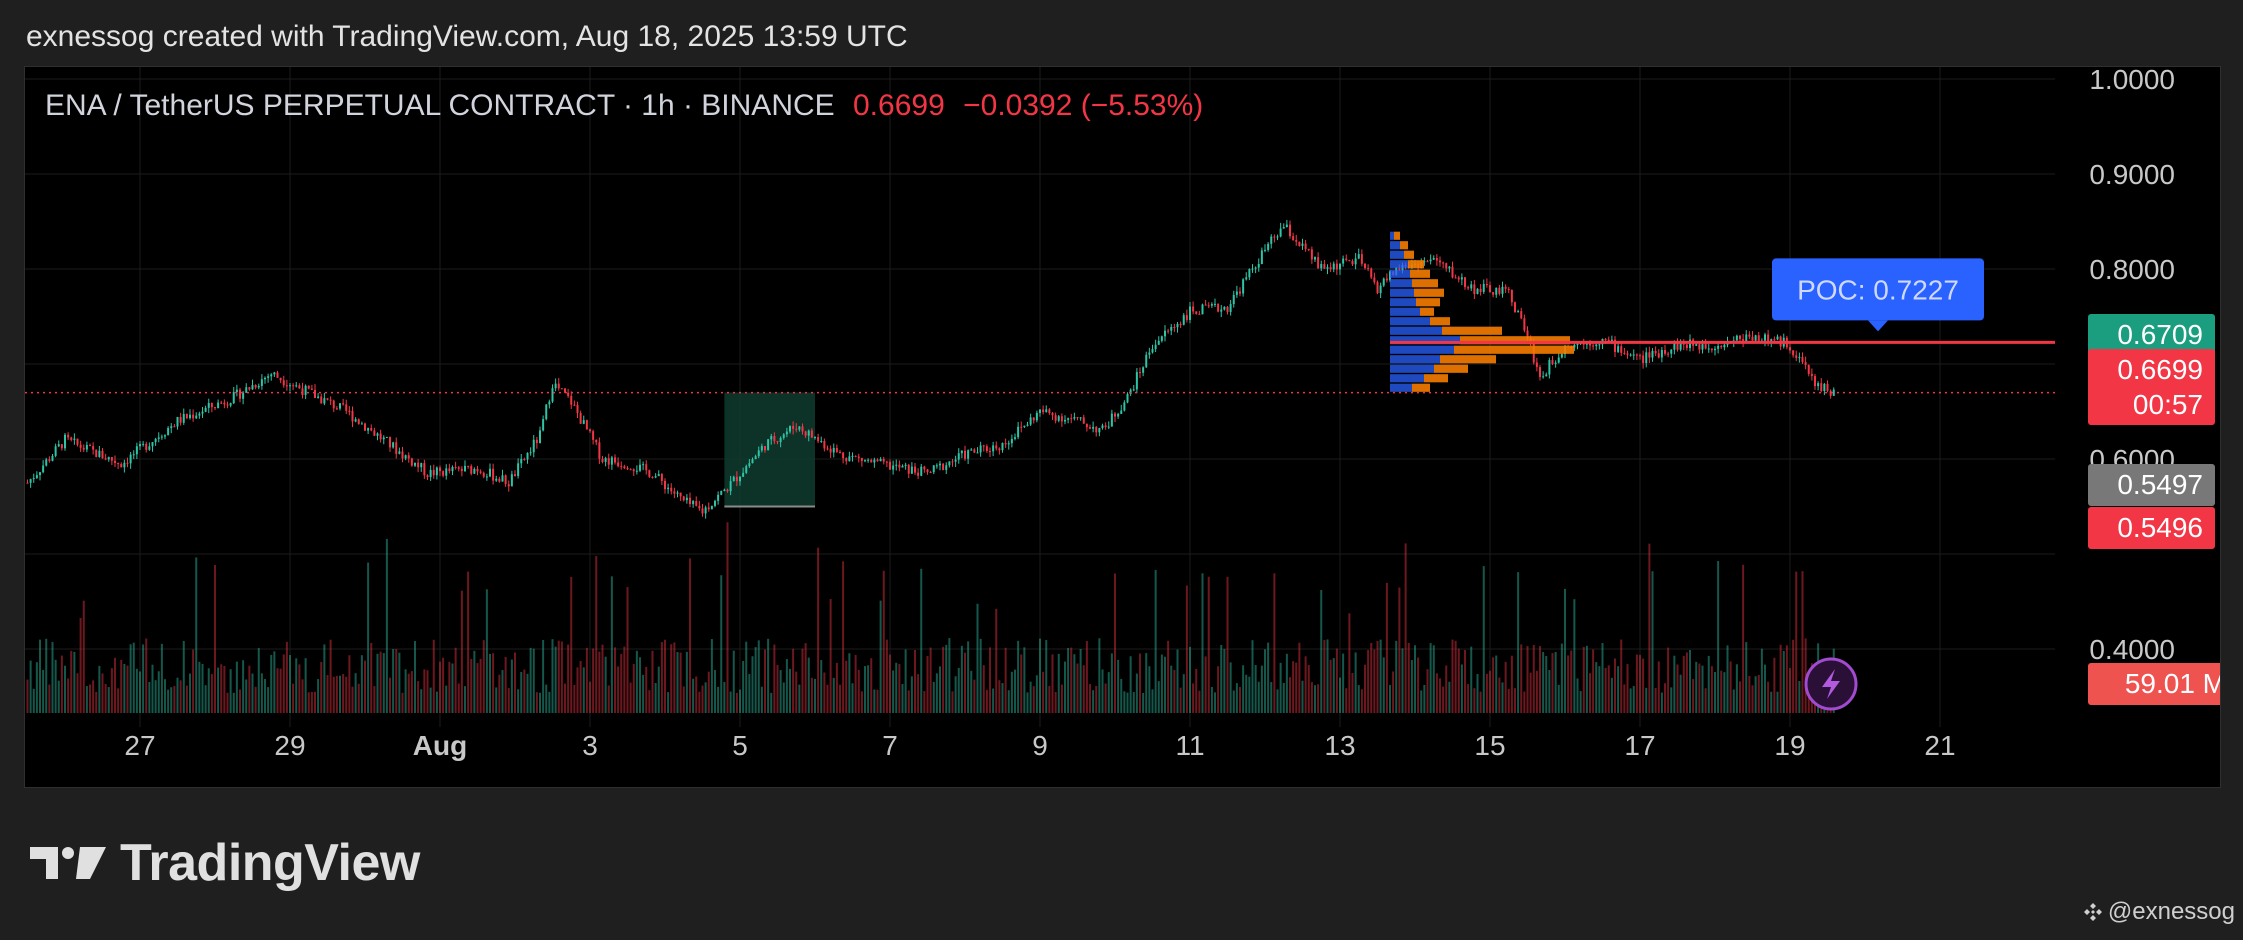 This screenshot has height=940, width=2243. I want to click on poc-label-box, so click(1878, 289).